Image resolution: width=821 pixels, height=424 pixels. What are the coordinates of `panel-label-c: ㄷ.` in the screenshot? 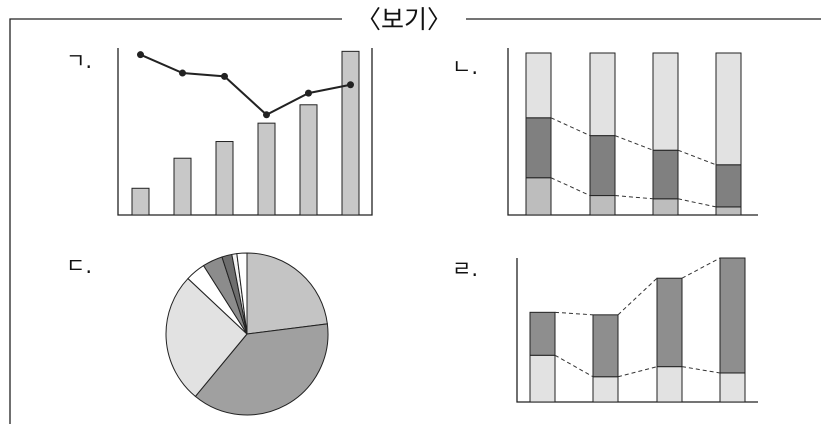 It's located at (79, 266).